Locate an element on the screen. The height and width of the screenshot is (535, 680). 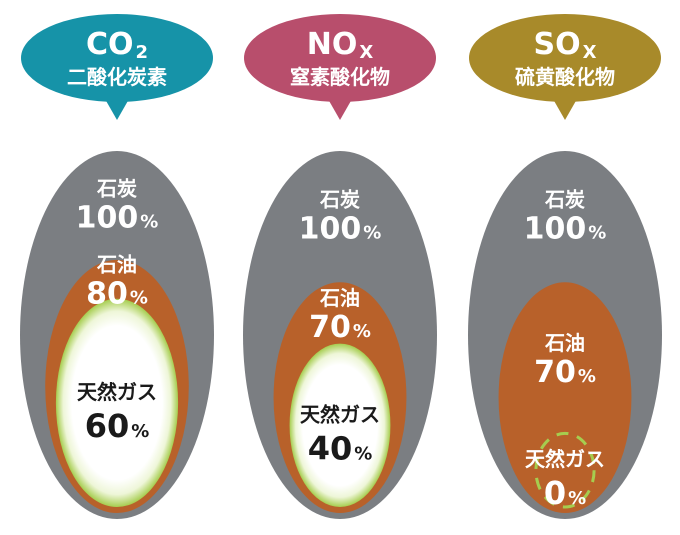
group-0-coal-value: 100% is located at coordinates (117, 217).